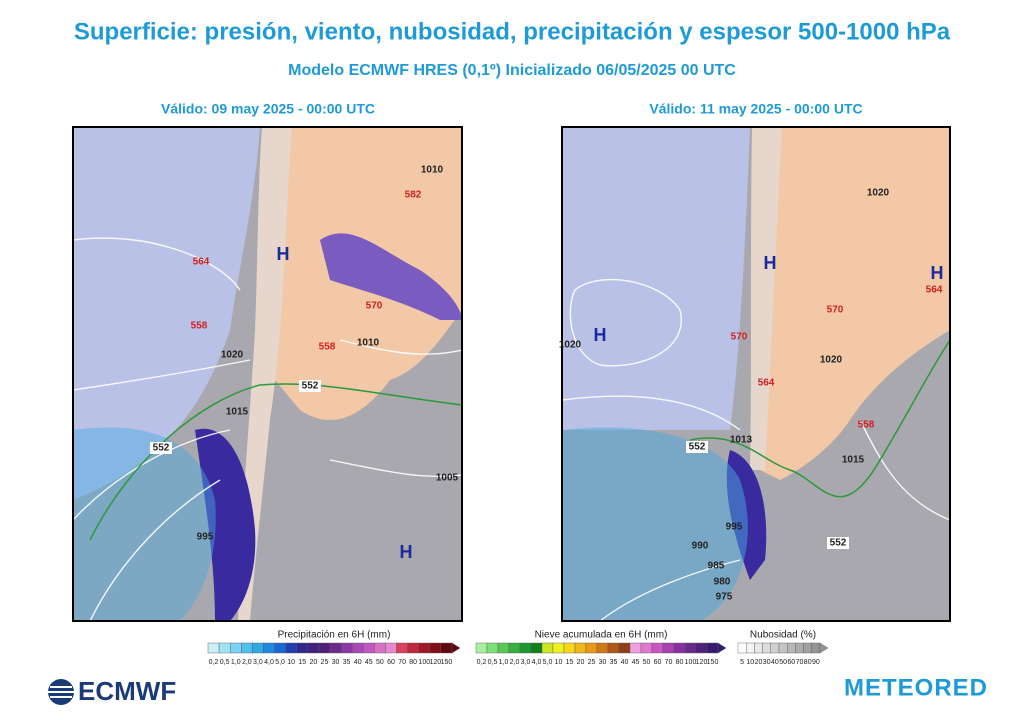 Image resolution: width=1024 pixels, height=720 pixels. I want to click on logo-text: METEORED, so click(916, 687).